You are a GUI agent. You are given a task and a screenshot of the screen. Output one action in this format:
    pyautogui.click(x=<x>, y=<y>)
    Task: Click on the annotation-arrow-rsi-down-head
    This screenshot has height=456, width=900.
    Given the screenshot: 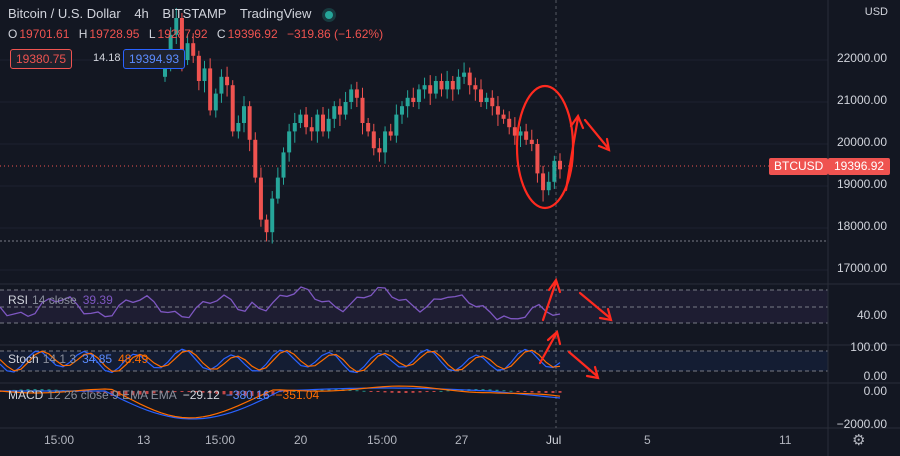 What is the action you would take?
    pyautogui.click(x=605, y=314)
    